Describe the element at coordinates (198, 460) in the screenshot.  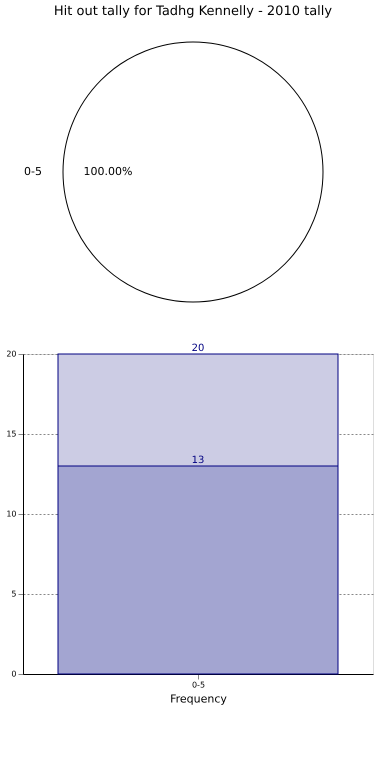
I see `data-label: 13` at that location.